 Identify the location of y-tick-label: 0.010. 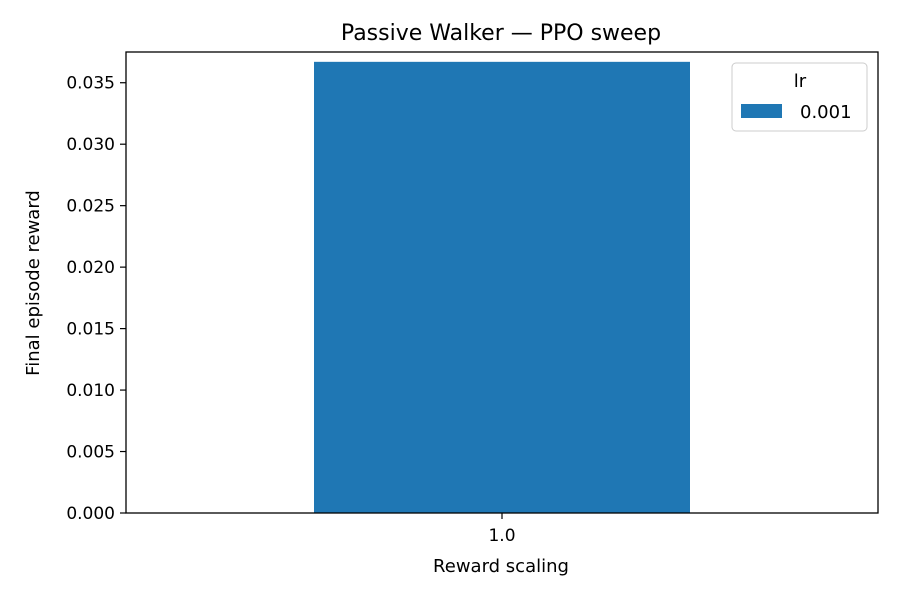
(90, 391).